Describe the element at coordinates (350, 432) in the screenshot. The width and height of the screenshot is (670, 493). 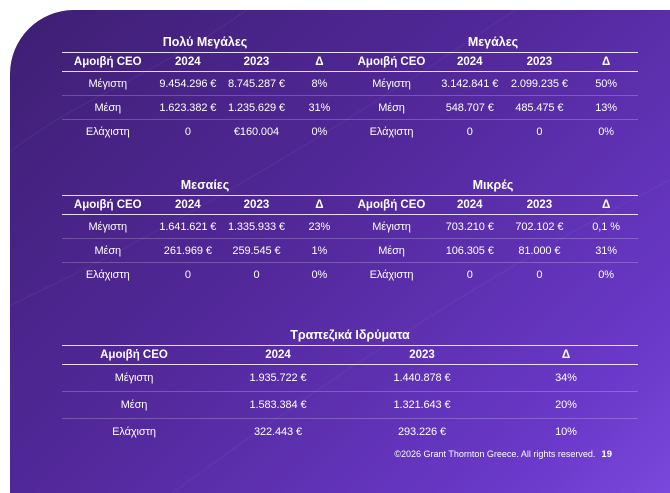
I see `table-row: Ελάχιστη 322.443 € 293.226 € 10%` at that location.